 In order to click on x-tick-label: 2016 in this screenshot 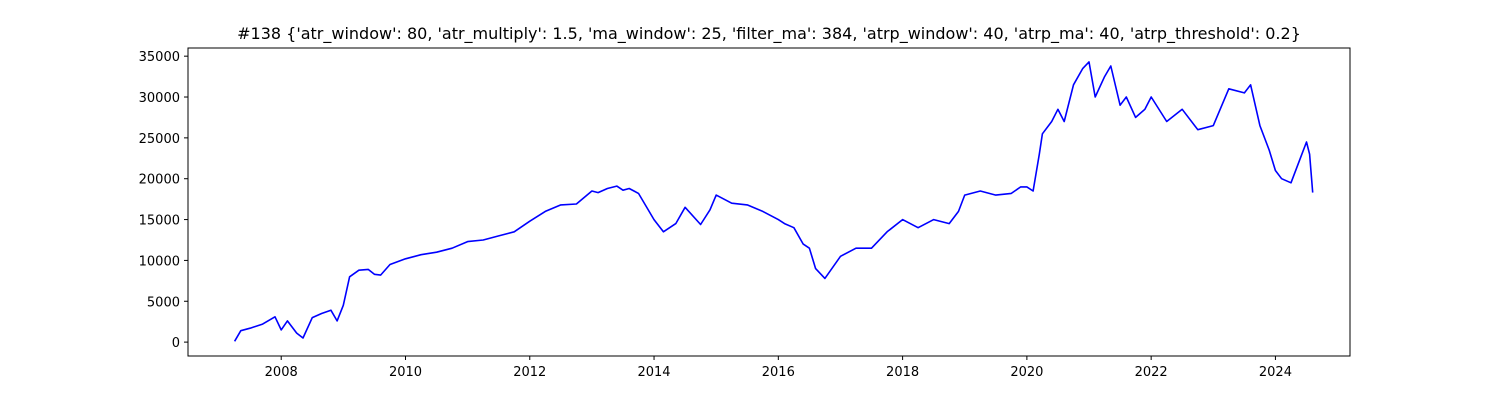, I will do `click(778, 372)`.